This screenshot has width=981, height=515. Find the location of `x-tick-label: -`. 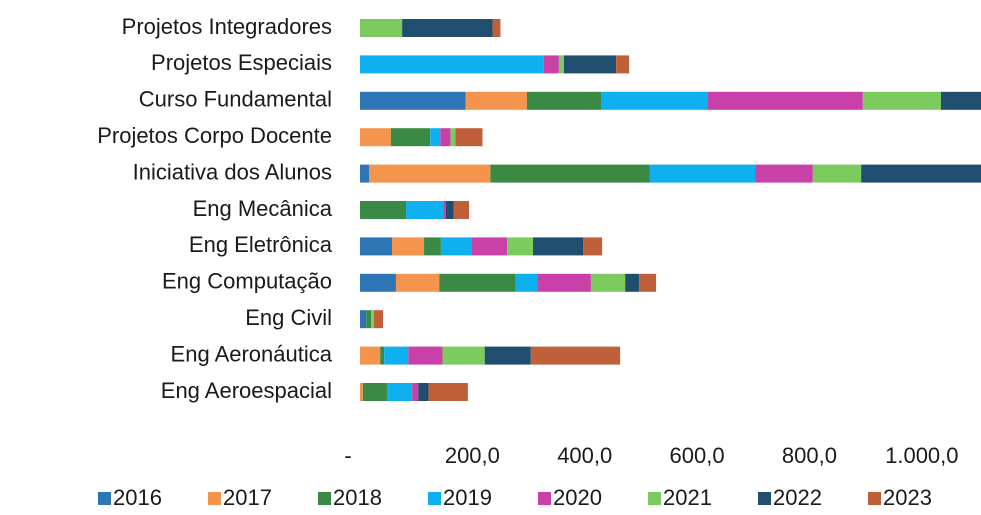

x-tick-label: - is located at coordinates (347, 455).